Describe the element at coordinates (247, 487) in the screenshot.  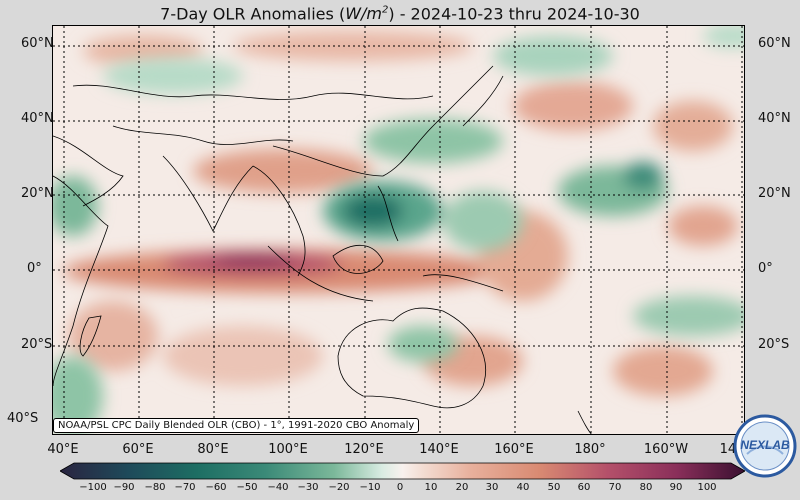
I see `colorbar-tick: −50` at that location.